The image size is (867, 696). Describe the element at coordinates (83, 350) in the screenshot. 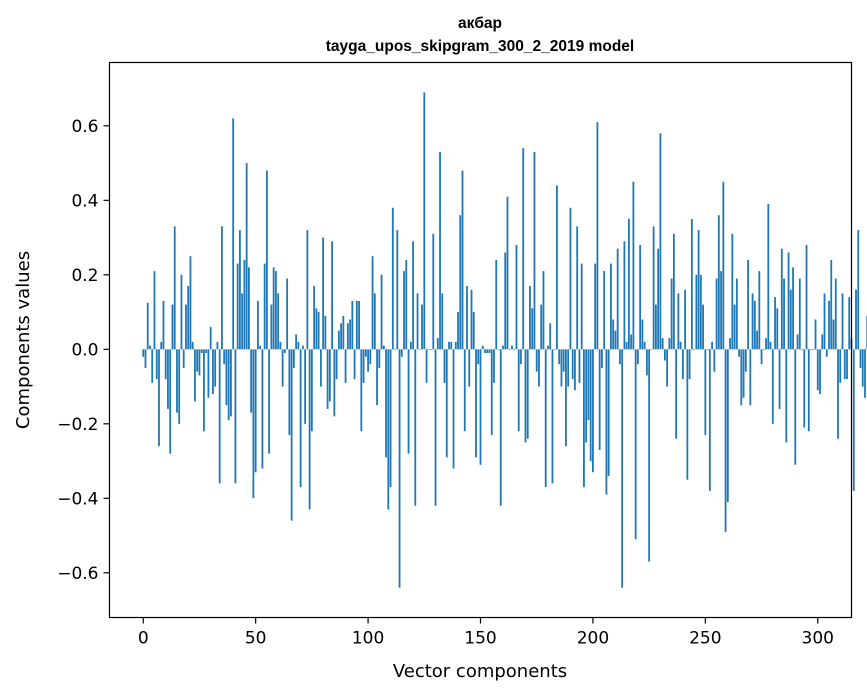

I see `y-axis-ticks: −0.6 −0.4 −0.2 0.0 0.2 0.4 0.6` at that location.